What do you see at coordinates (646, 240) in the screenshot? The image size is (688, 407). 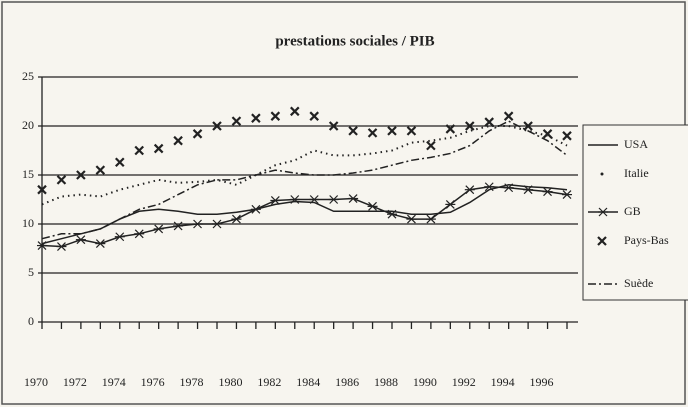 I see `legend-label: Pays-Bas` at bounding box center [646, 240].